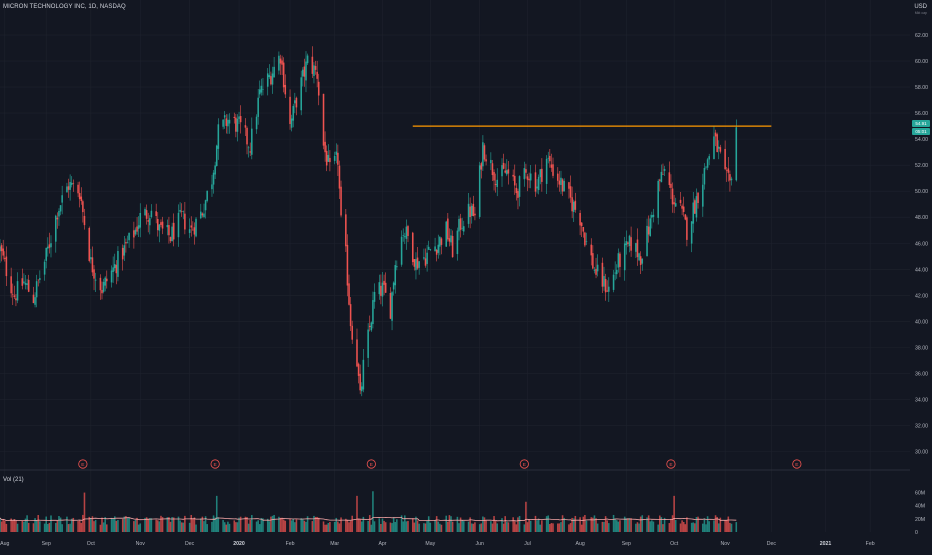 The height and width of the screenshot is (555, 932). I want to click on time-tick-label: Sep, so click(46, 544).